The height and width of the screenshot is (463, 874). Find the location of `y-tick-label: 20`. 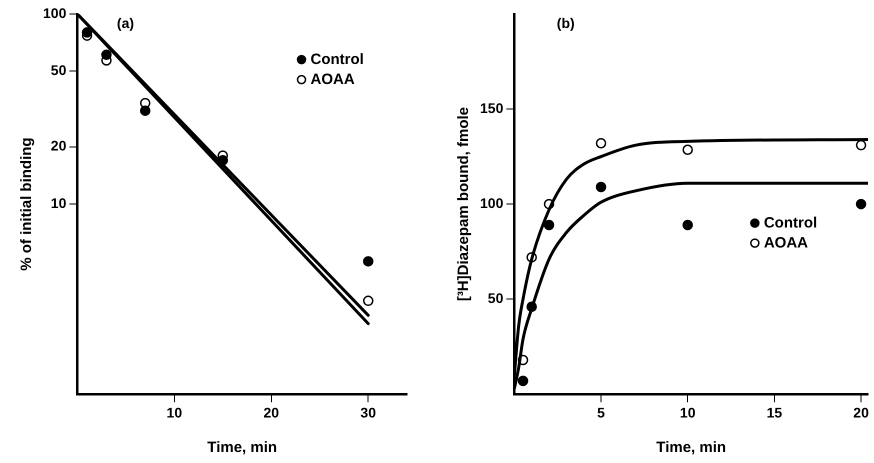

y-tick-label: 20 is located at coordinates (58, 146).